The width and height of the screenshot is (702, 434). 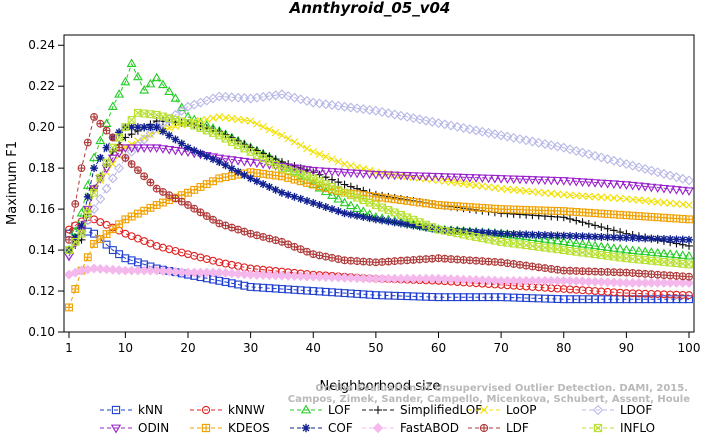 I want to click on x-tick-label: 60, so click(x=438, y=348).